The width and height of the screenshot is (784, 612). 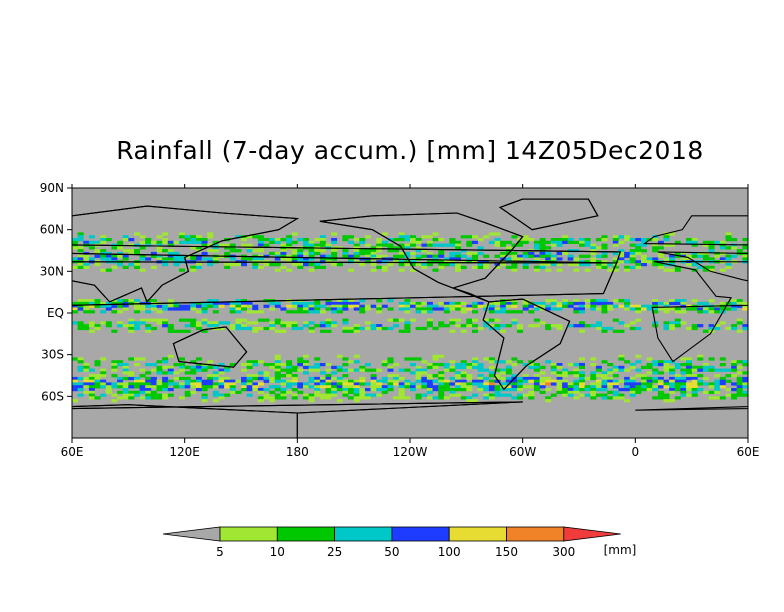 What do you see at coordinates (410, 452) in the screenshot?
I see `lon-tick-label: 120W` at bounding box center [410, 452].